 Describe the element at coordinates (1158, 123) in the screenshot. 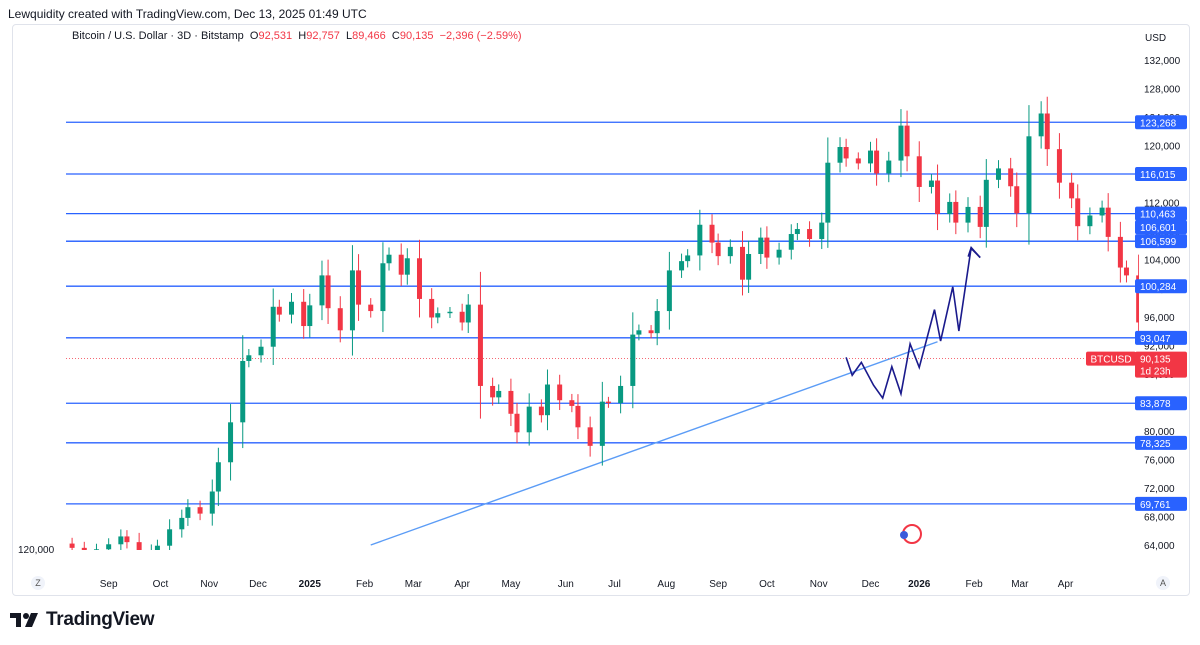

I see `level-price-tag-label: 123,268` at that location.